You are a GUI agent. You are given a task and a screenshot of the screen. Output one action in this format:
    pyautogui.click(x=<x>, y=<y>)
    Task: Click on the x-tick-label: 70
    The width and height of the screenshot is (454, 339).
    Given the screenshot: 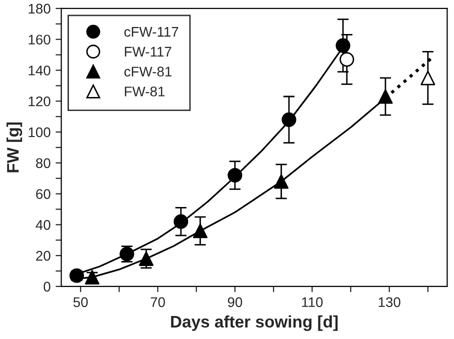 What is the action you would take?
    pyautogui.click(x=157, y=302)
    